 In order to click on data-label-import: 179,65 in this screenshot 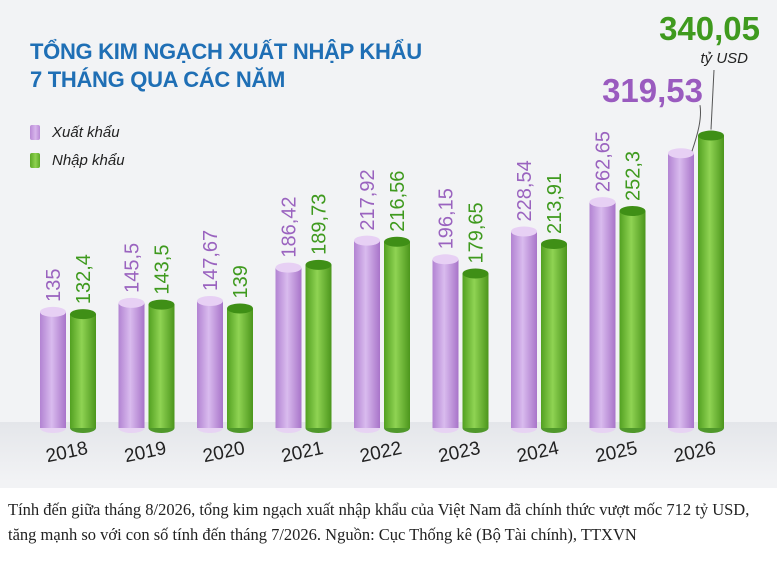, I will do `click(477, 232)`.